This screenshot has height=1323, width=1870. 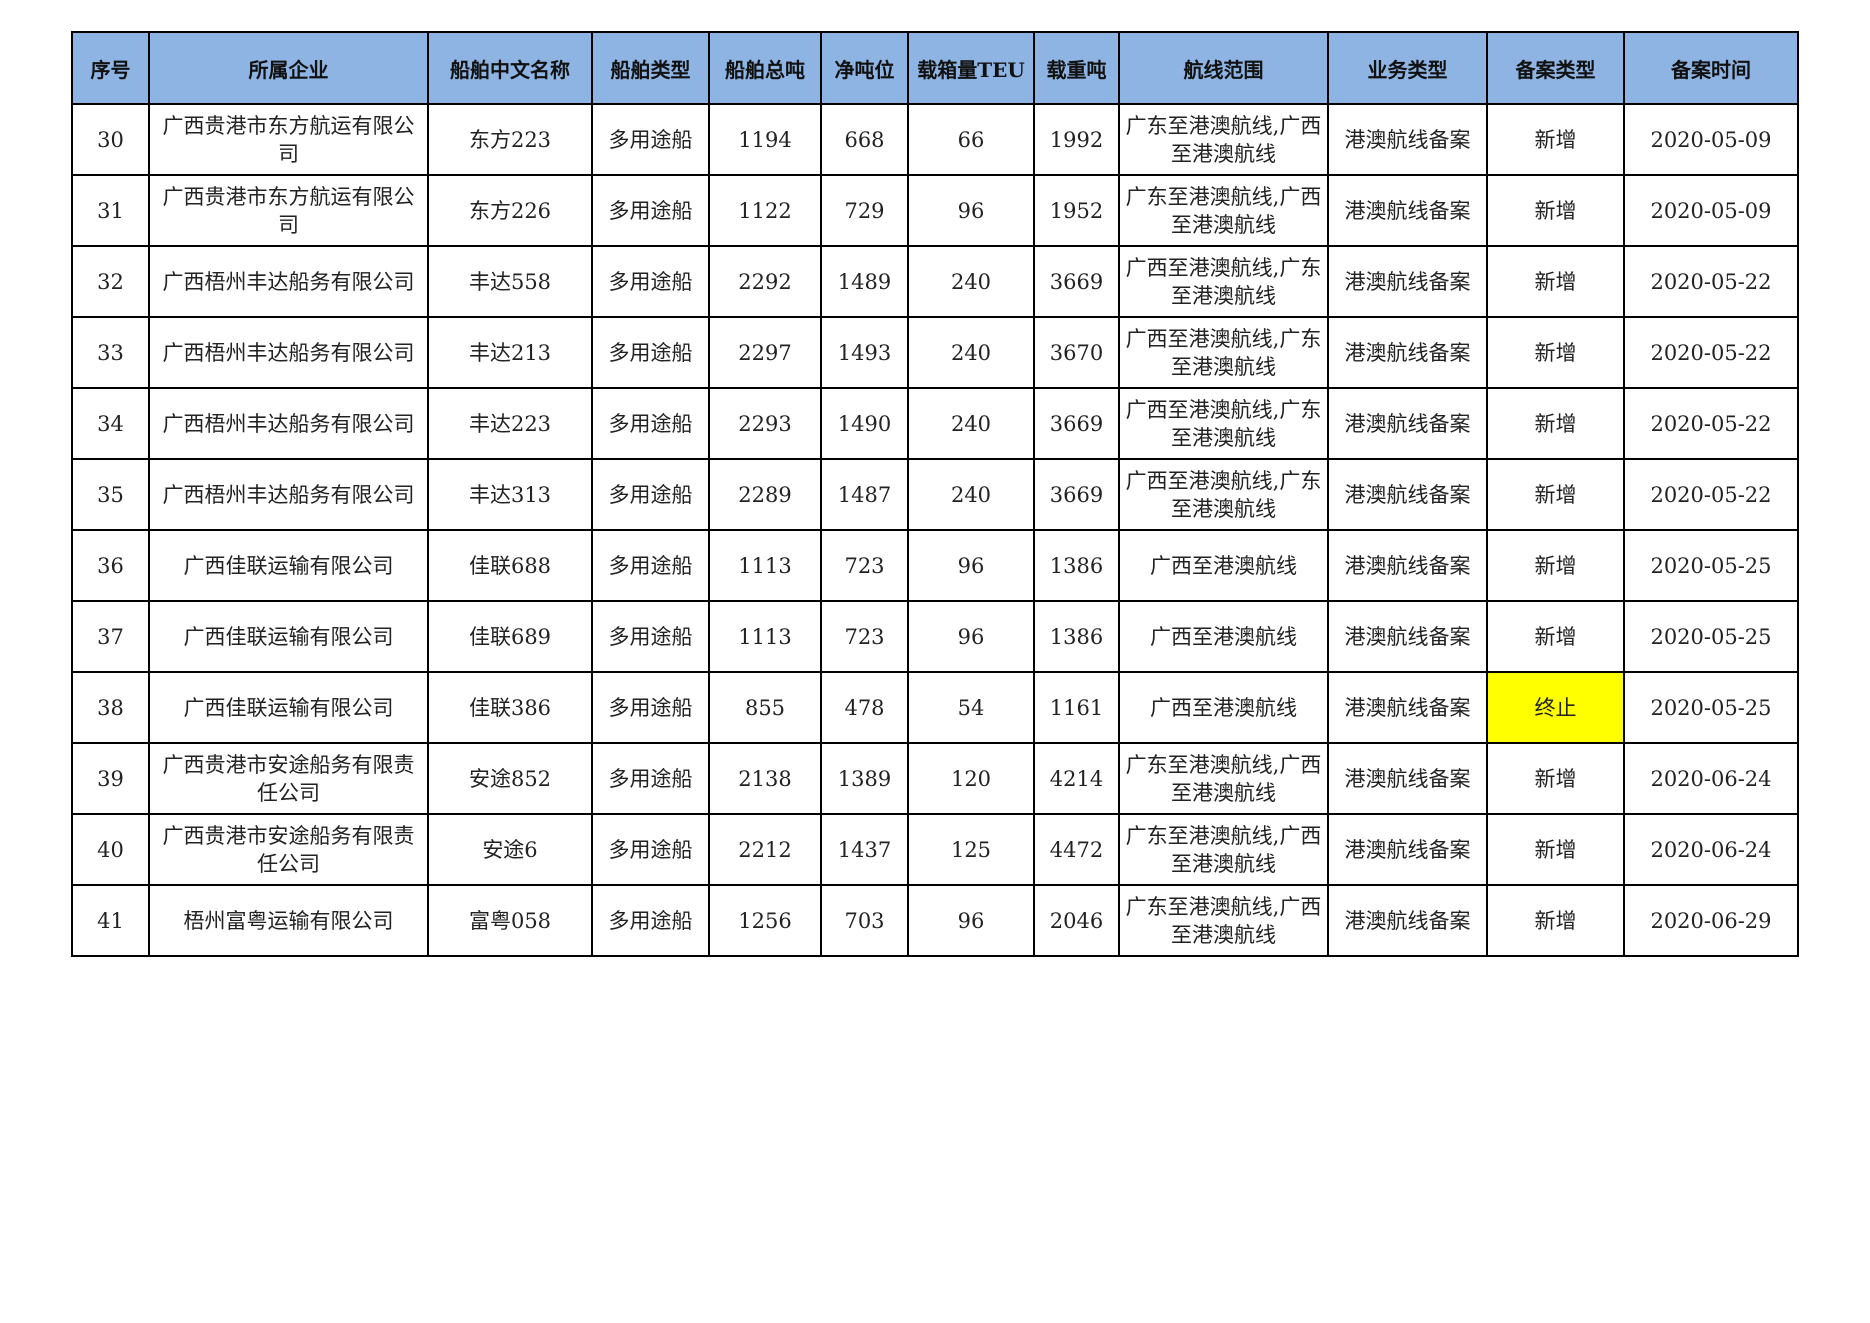 I want to click on cell-deadweight: 1952, so click(x=1076, y=210).